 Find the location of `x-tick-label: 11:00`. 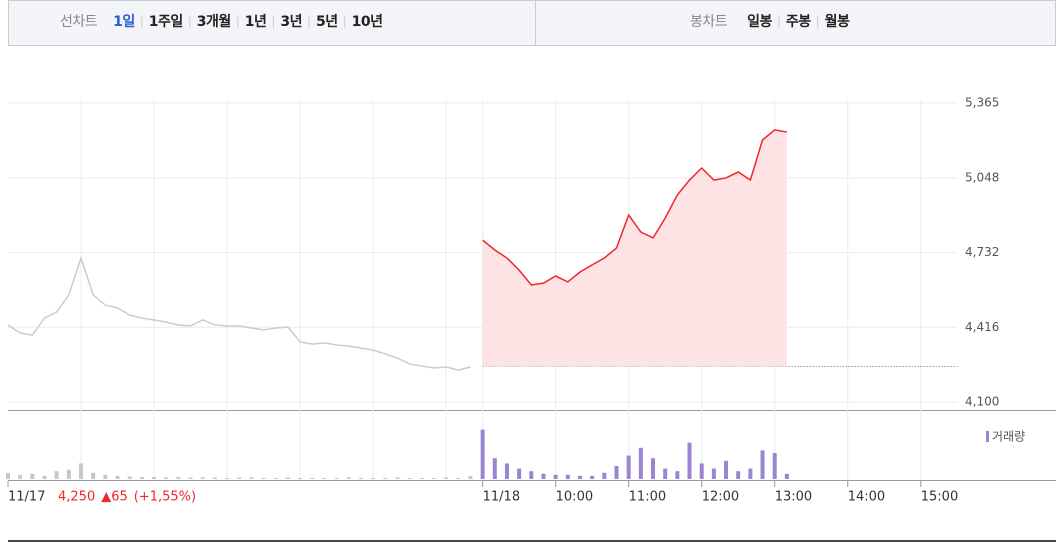

x-tick-label: 11:00 is located at coordinates (647, 497).